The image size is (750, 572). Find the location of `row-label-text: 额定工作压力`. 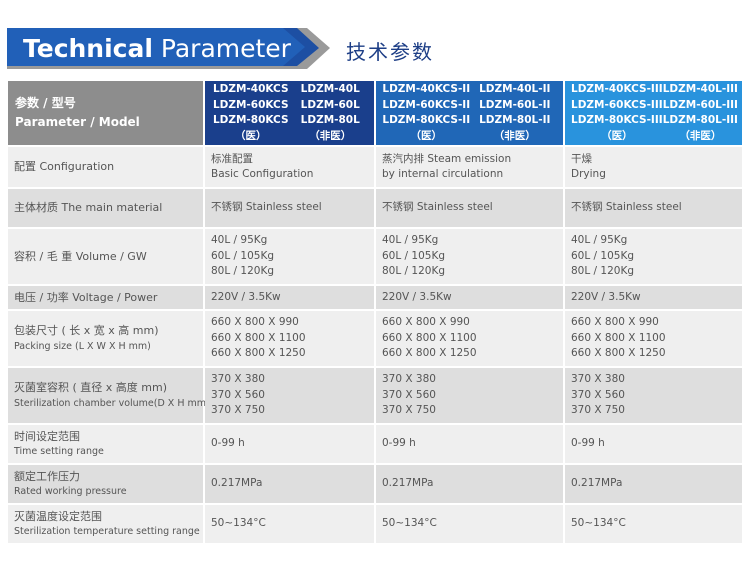

row-label-text: 额定工作压力 is located at coordinates (47, 476).